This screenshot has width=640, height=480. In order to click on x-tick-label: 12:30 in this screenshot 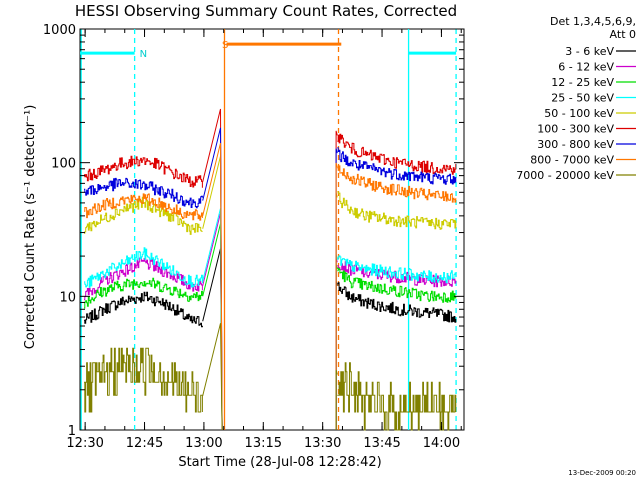, I will do `click(84, 443)`.